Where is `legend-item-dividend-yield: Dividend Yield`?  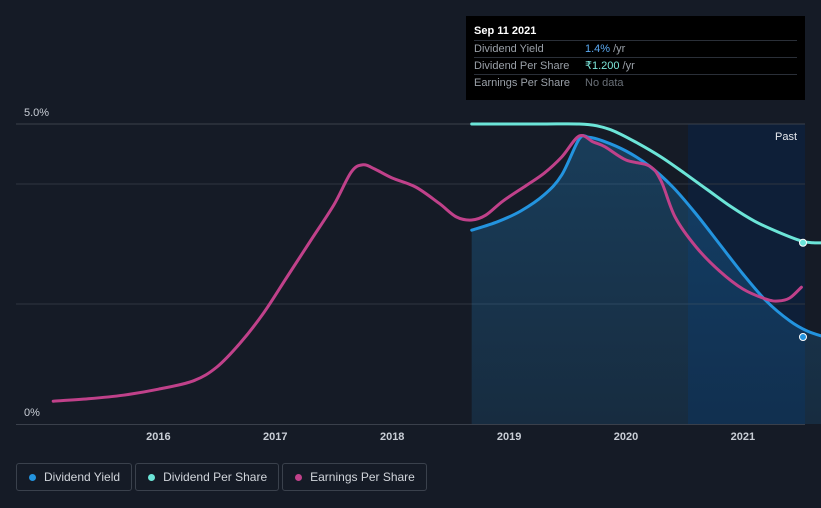
legend-item-dividend-yield: Dividend Yield is located at coordinates (74, 477).